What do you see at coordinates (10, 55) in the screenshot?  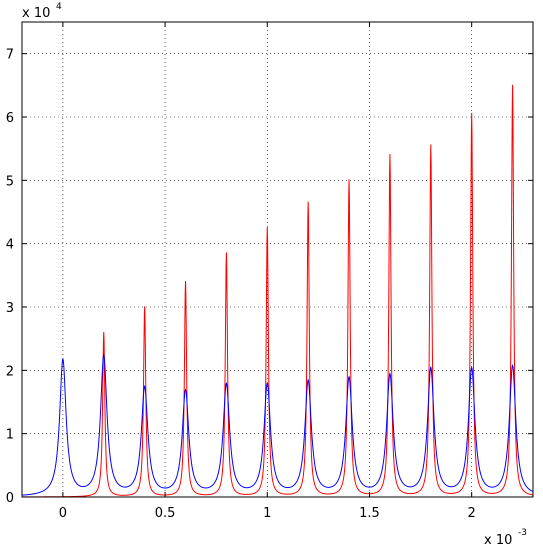 I see `y-tick-label: 7` at bounding box center [10, 55].